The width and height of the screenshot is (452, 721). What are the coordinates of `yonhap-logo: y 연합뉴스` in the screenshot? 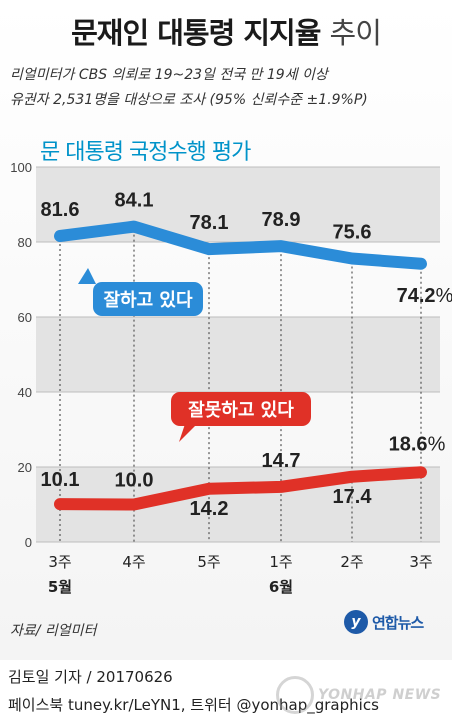 It's located at (384, 622).